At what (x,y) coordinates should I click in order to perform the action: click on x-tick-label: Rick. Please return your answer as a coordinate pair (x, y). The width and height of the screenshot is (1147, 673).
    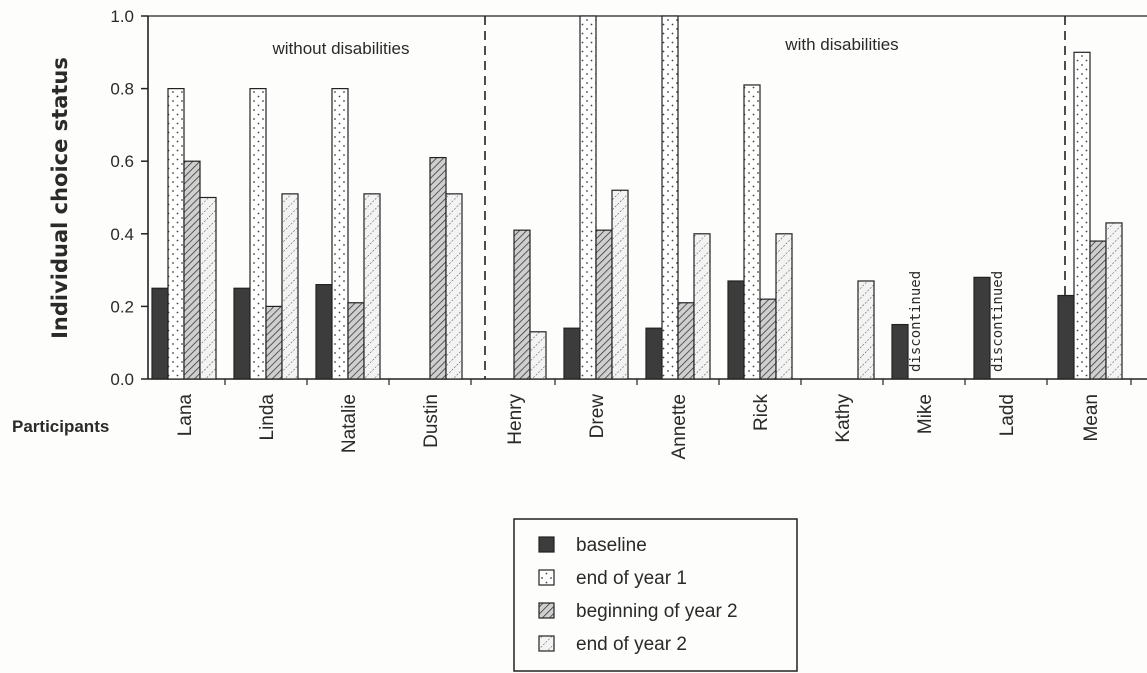
    Looking at the image, I should click on (761, 412).